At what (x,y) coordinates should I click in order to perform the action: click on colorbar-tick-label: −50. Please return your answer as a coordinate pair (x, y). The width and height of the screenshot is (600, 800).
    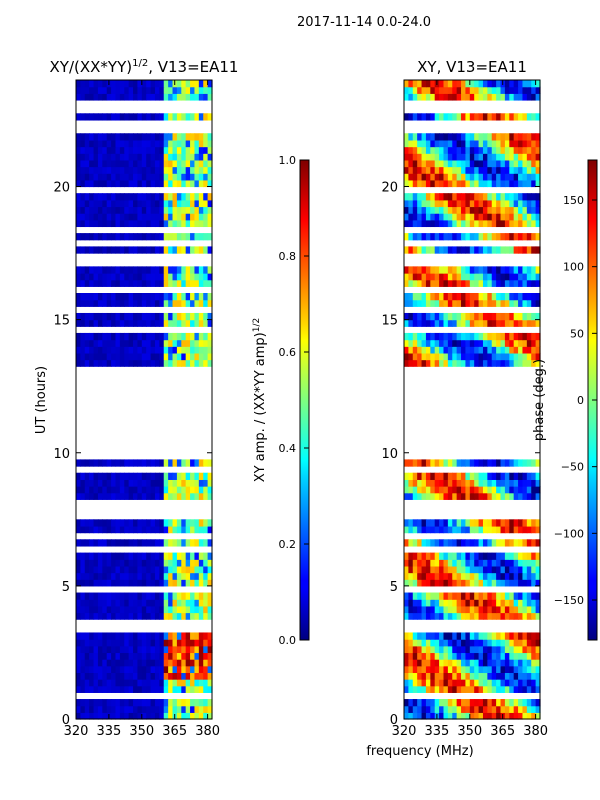
    Looking at the image, I should click on (572, 467).